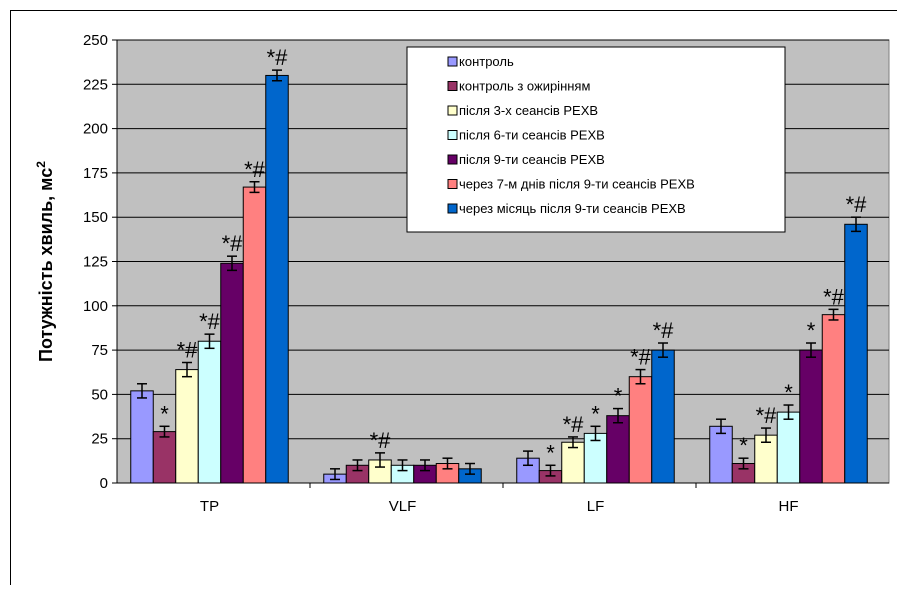 This screenshot has height=589, width=901. Describe the element at coordinates (99, 350) in the screenshot. I see `y-tick-label: 75` at that location.